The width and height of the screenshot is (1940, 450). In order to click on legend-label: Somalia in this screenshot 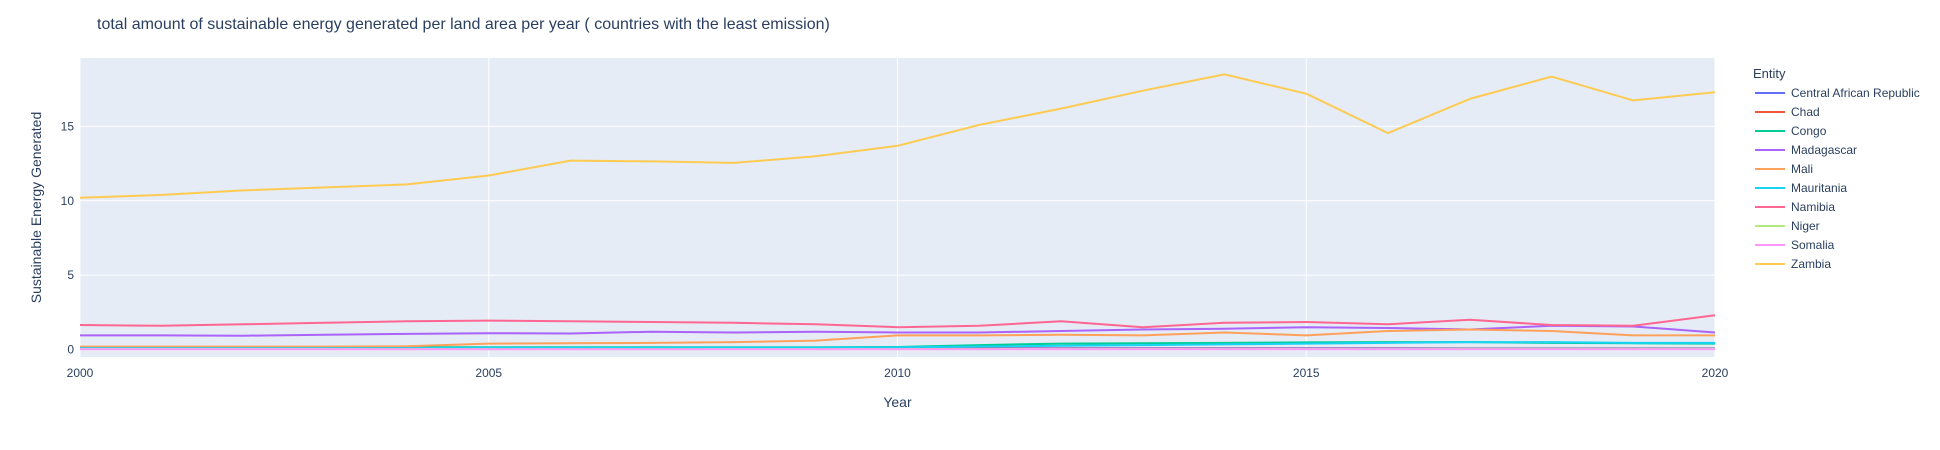, I will do `click(1813, 245)`.